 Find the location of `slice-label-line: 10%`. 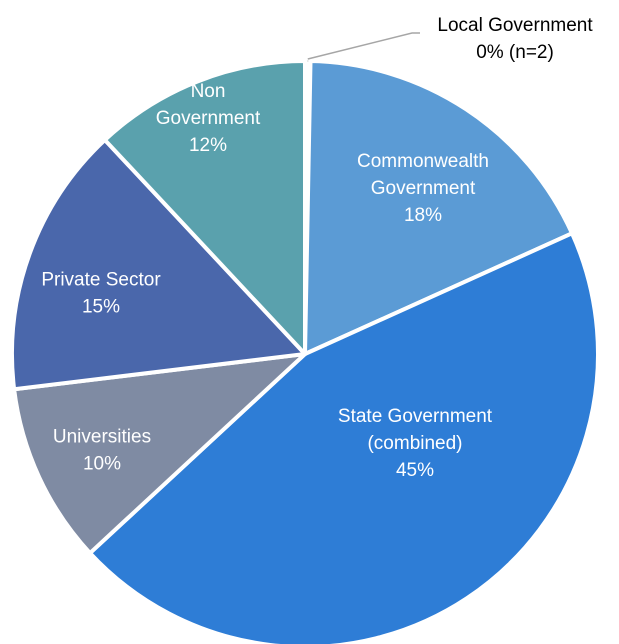

slice-label-line: 10% is located at coordinates (102, 464).